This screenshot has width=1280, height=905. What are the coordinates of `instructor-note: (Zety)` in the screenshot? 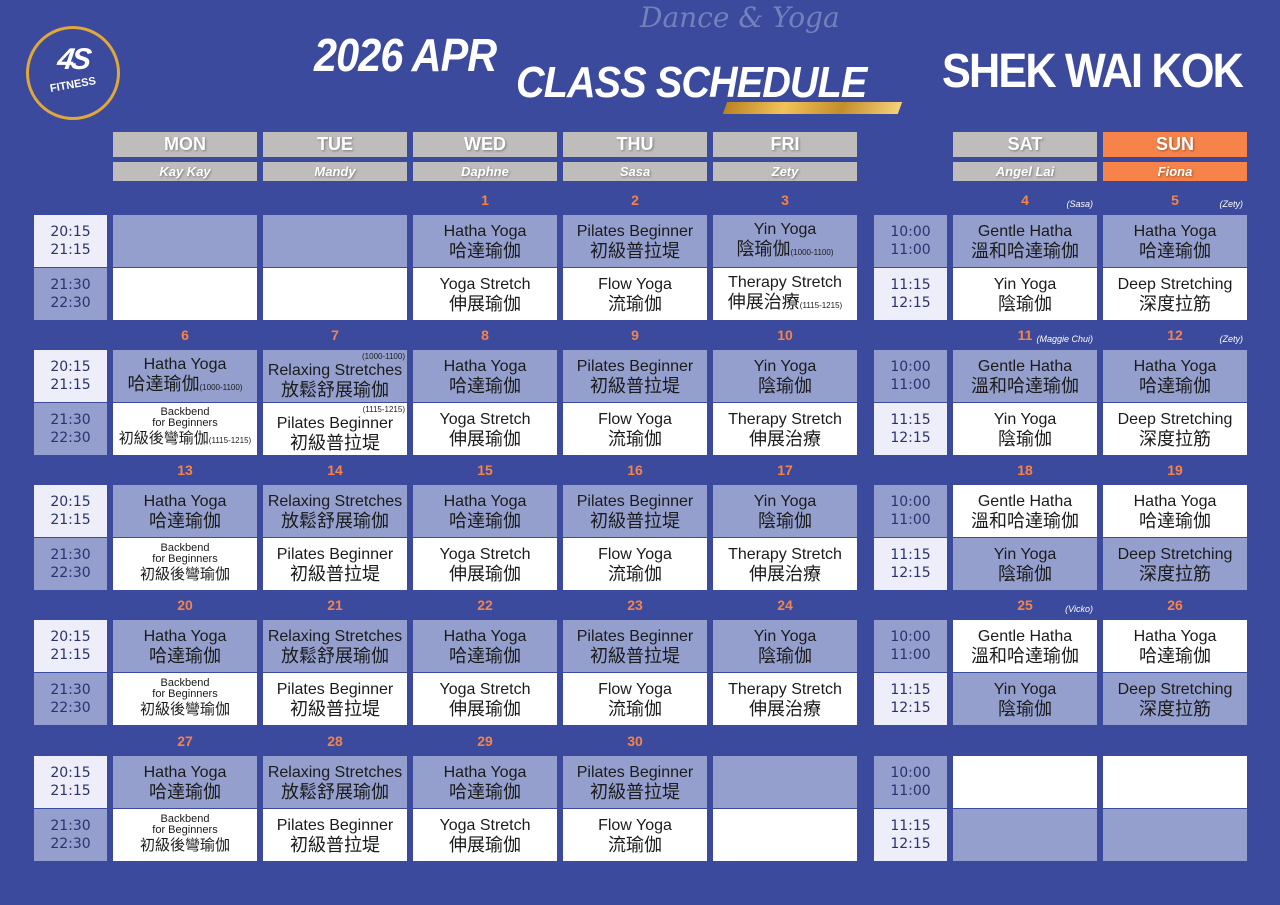 It's located at (1231, 204).